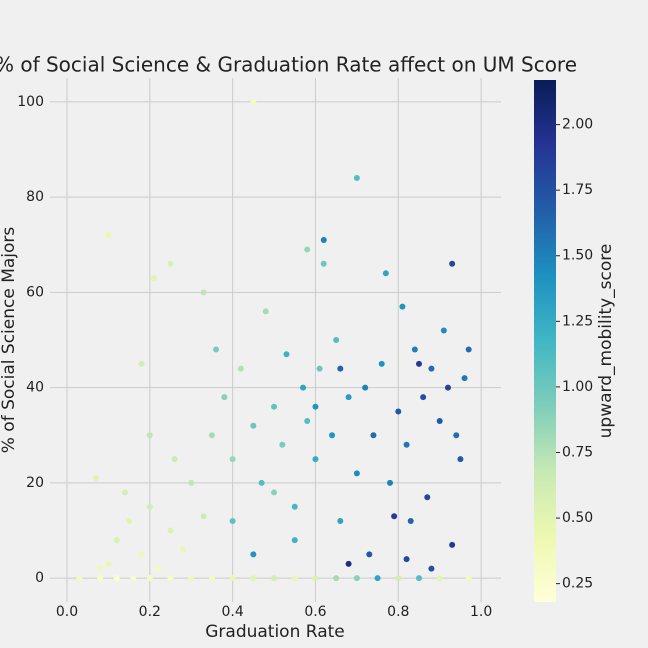 This screenshot has width=648, height=648. What do you see at coordinates (35, 292) in the screenshot?
I see `y-tick-label: 60` at bounding box center [35, 292].